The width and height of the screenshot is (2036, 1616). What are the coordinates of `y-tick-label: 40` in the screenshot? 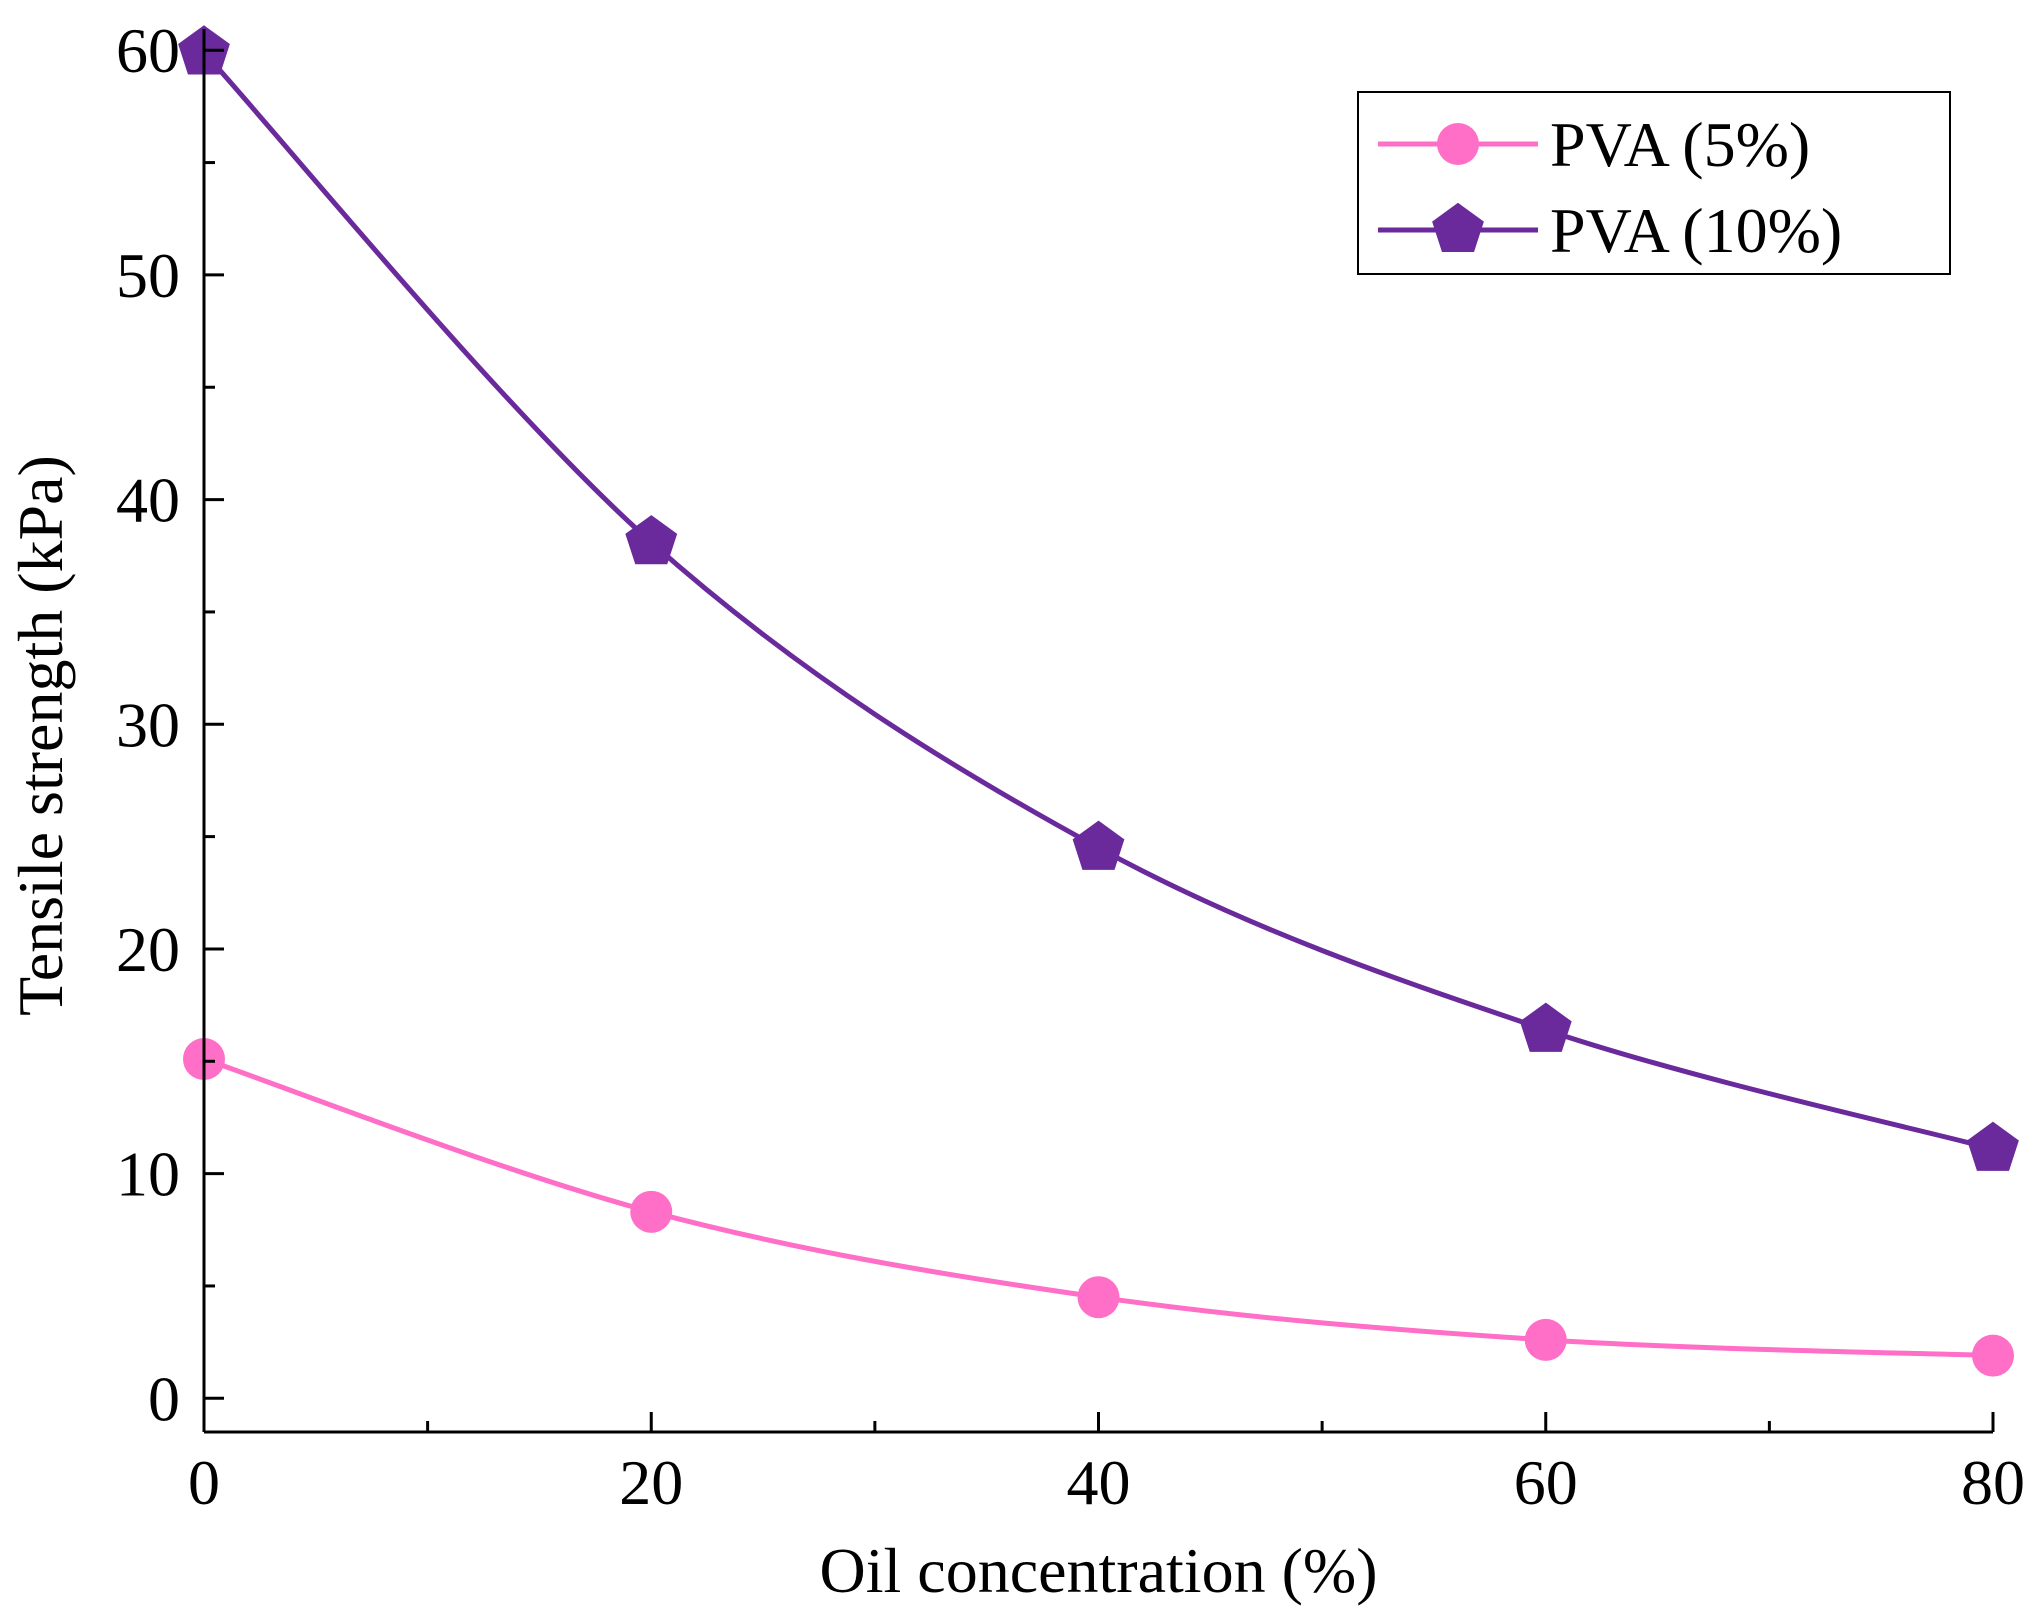 It's located at (148, 500).